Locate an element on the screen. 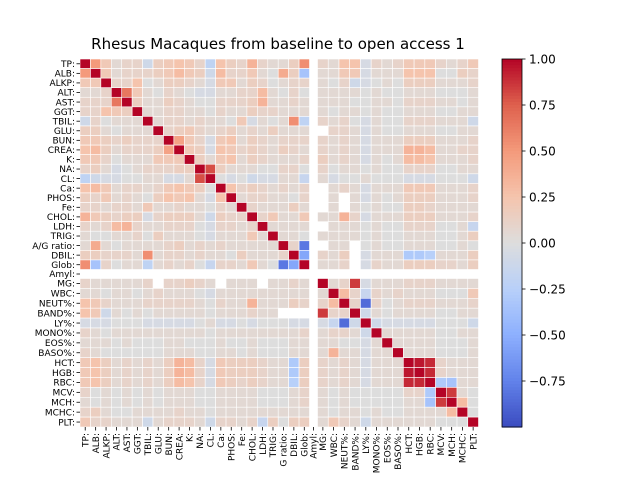 The image size is (640, 480). colorbar-tick-label: −0.50 is located at coordinates (547, 335).